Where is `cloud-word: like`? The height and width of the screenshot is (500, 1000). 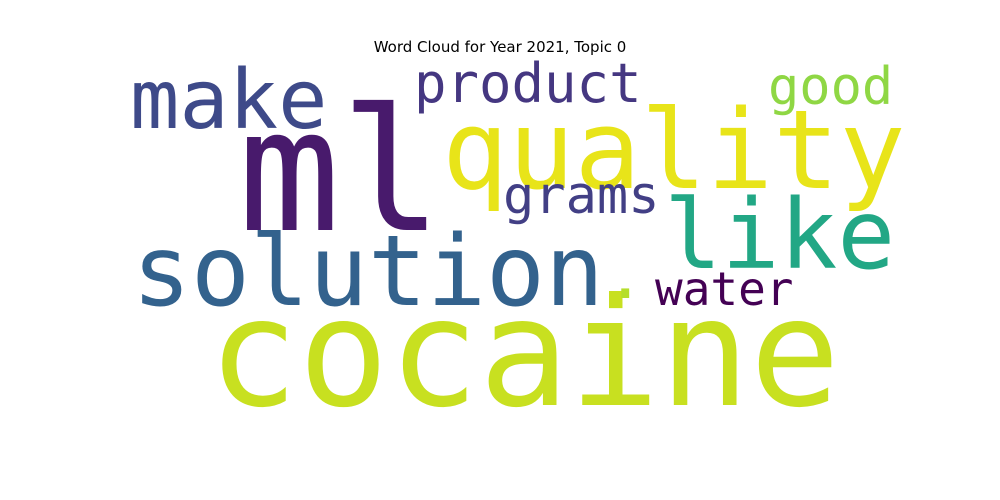
cloud-word: like is located at coordinates (779, 235).